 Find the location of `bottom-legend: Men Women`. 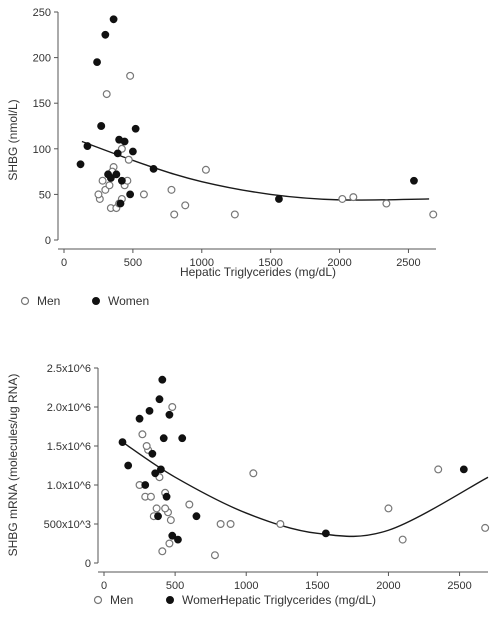

bottom-legend: Men Women is located at coordinates (158, 600).